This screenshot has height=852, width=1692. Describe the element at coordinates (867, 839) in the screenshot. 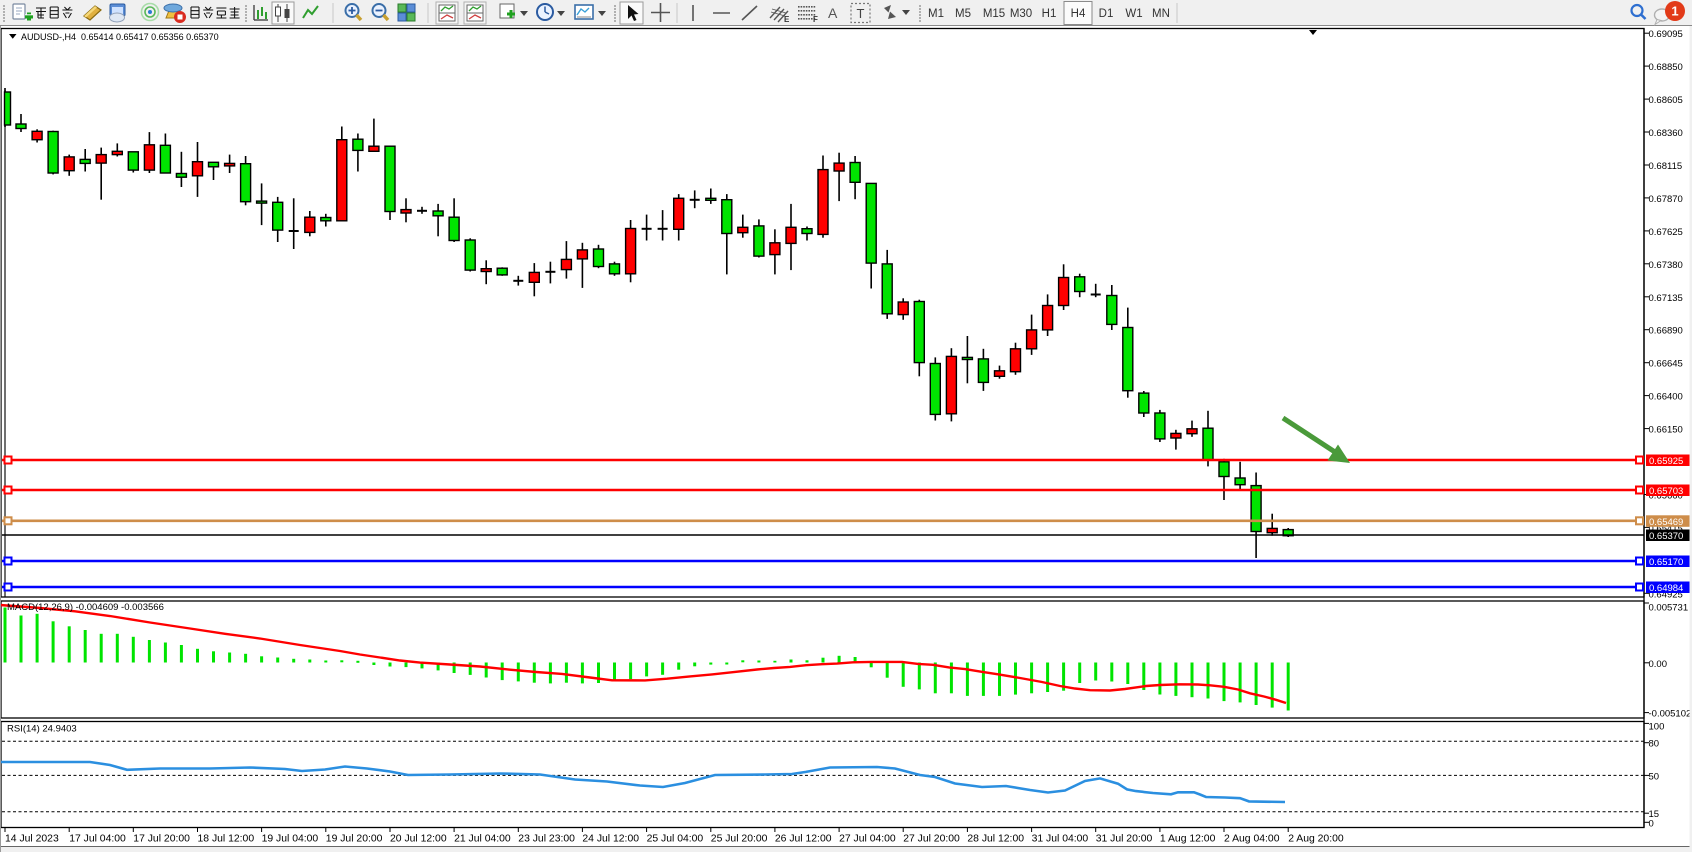

I see `svg-text: 27 Jul 04:00` at that location.